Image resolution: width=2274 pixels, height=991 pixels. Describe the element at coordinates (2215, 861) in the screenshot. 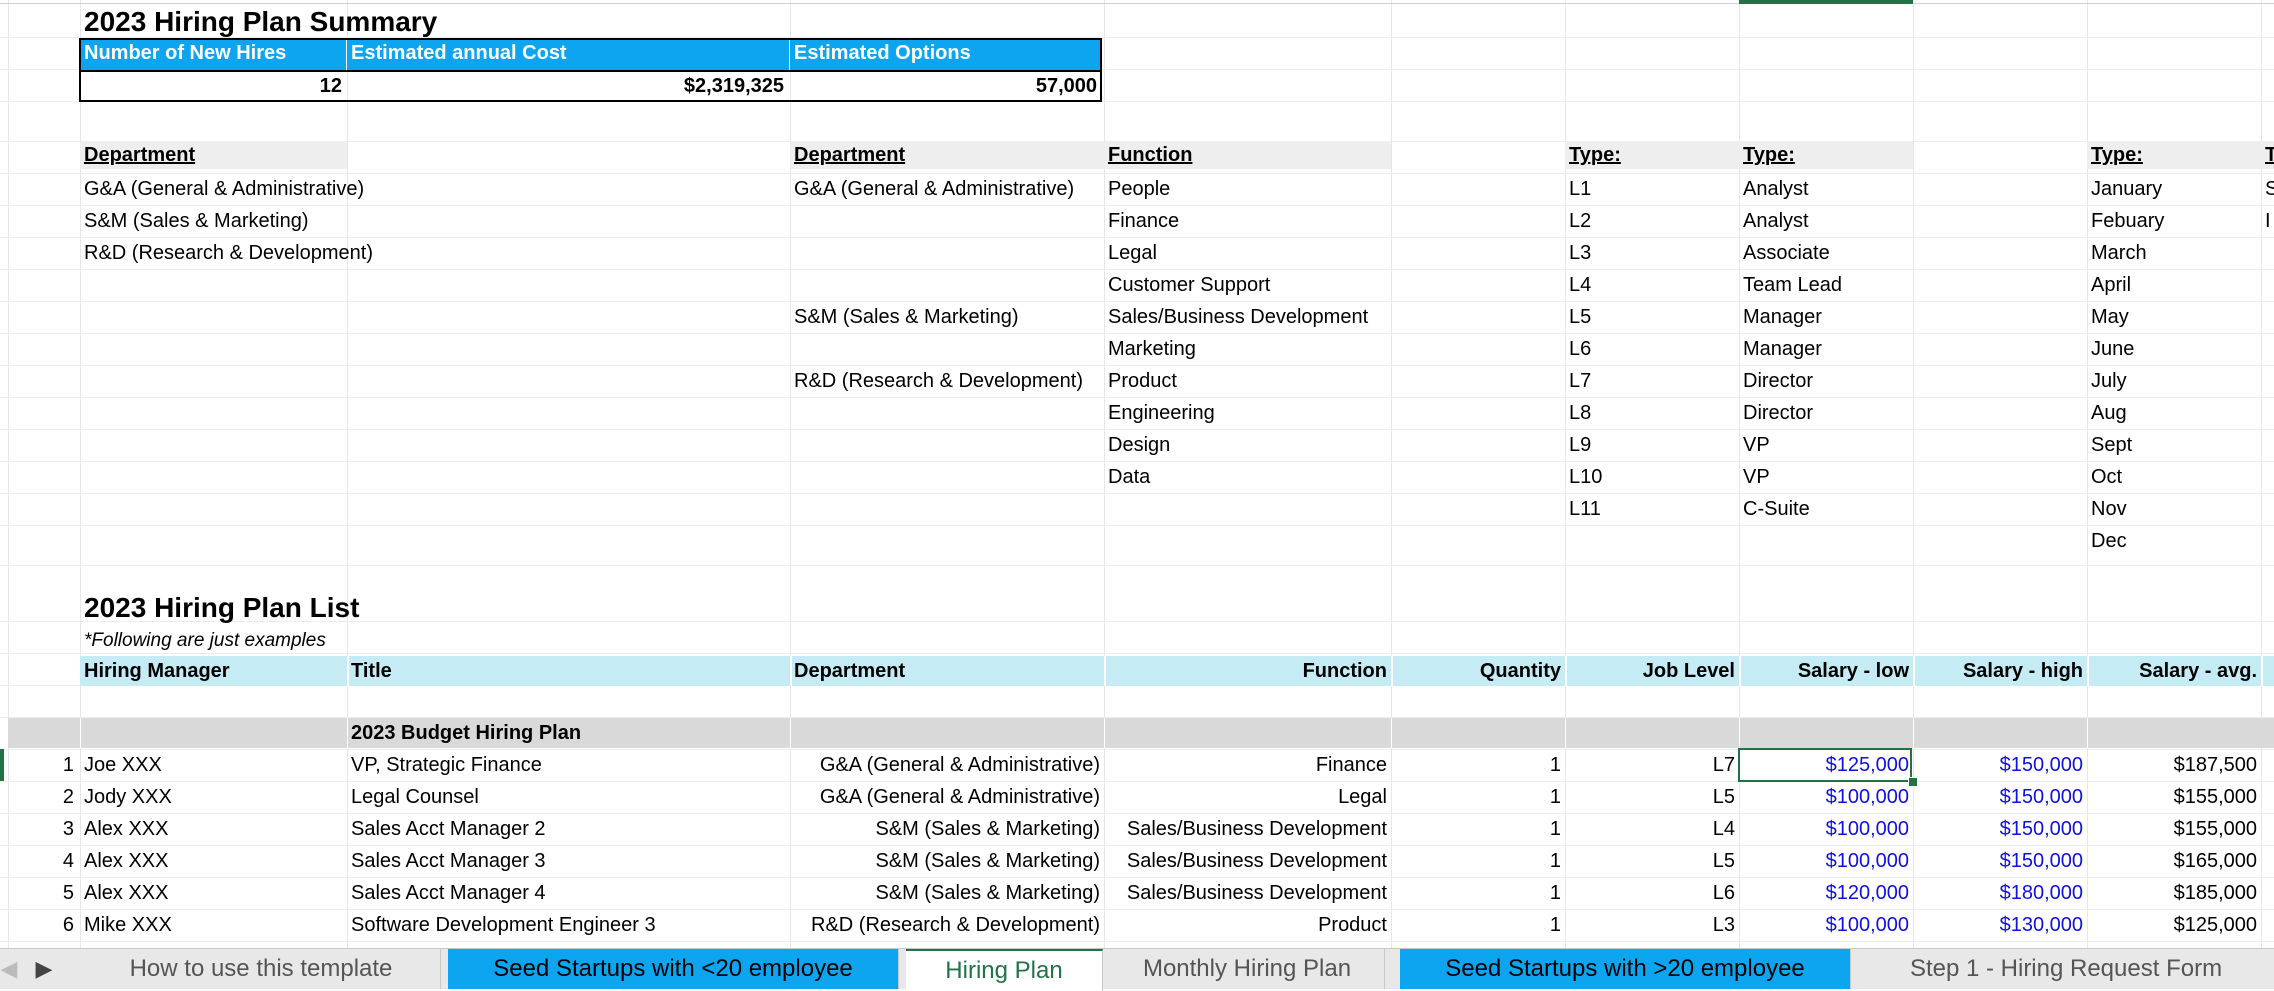

I see `cell-salary-avg: $165,000` at that location.